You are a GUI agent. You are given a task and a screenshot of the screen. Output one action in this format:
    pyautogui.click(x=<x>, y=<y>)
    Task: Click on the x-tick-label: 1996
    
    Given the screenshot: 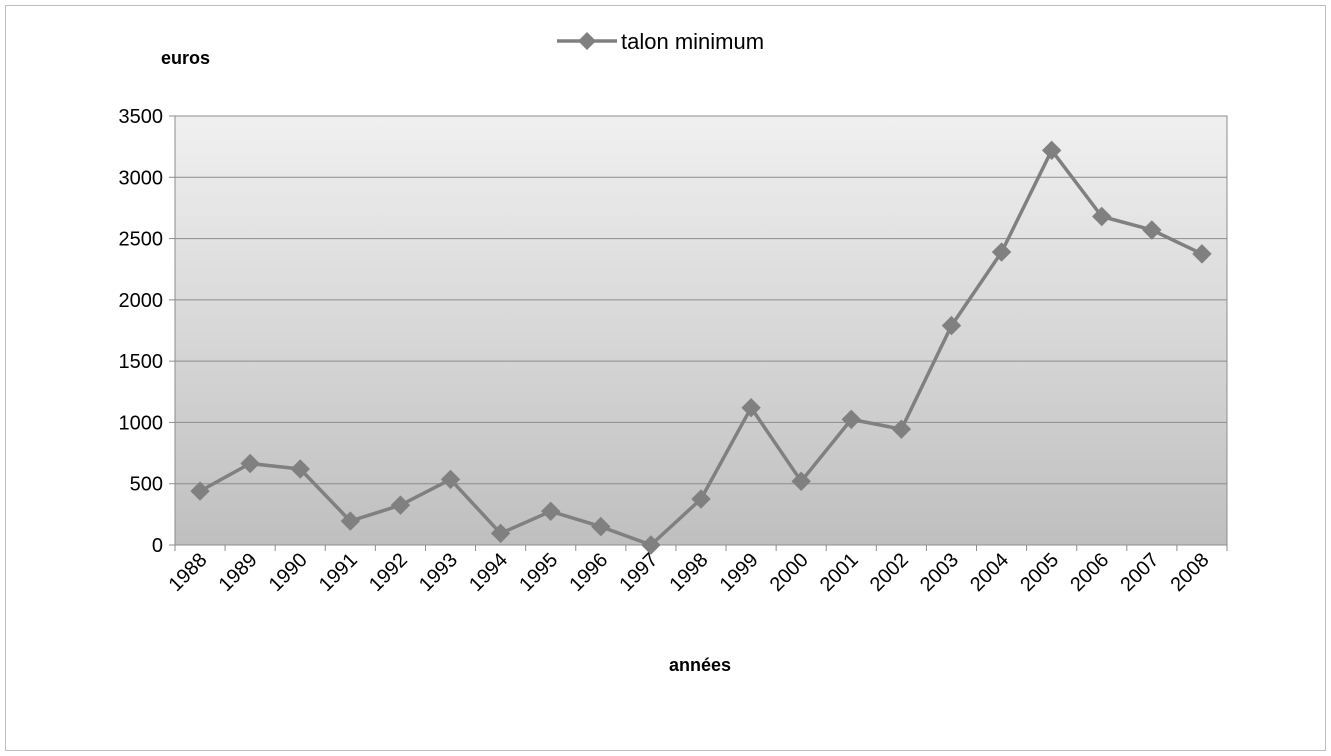 What is the action you would take?
    pyautogui.click(x=588, y=572)
    